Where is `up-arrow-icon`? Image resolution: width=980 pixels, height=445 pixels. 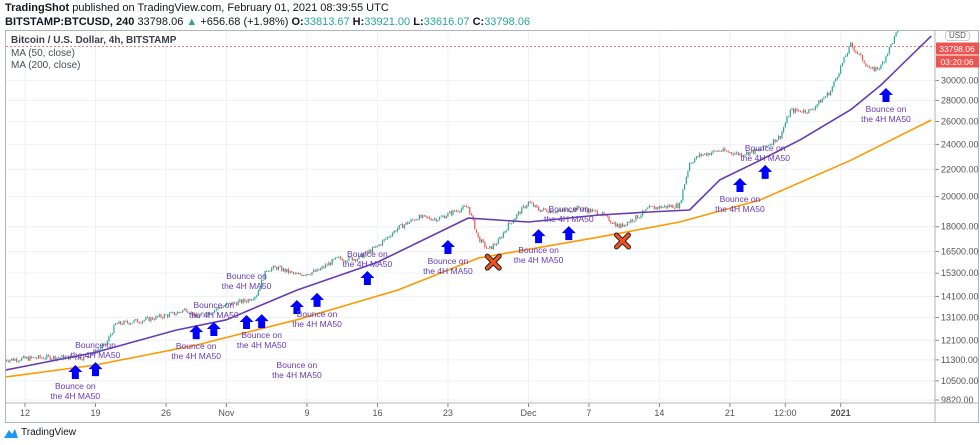
up-arrow-icon is located at coordinates (447, 247).